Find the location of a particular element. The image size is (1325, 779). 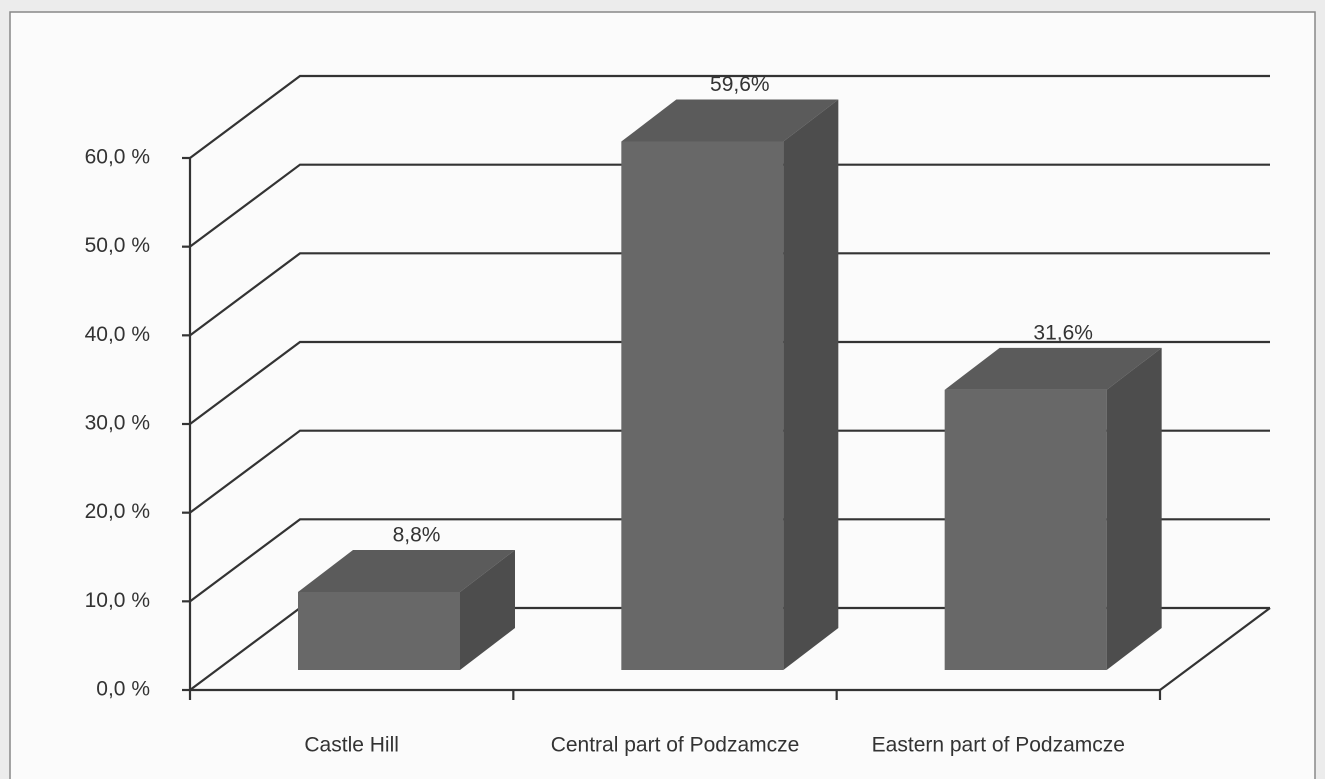

value-label: 8,8% is located at coordinates (417, 535).